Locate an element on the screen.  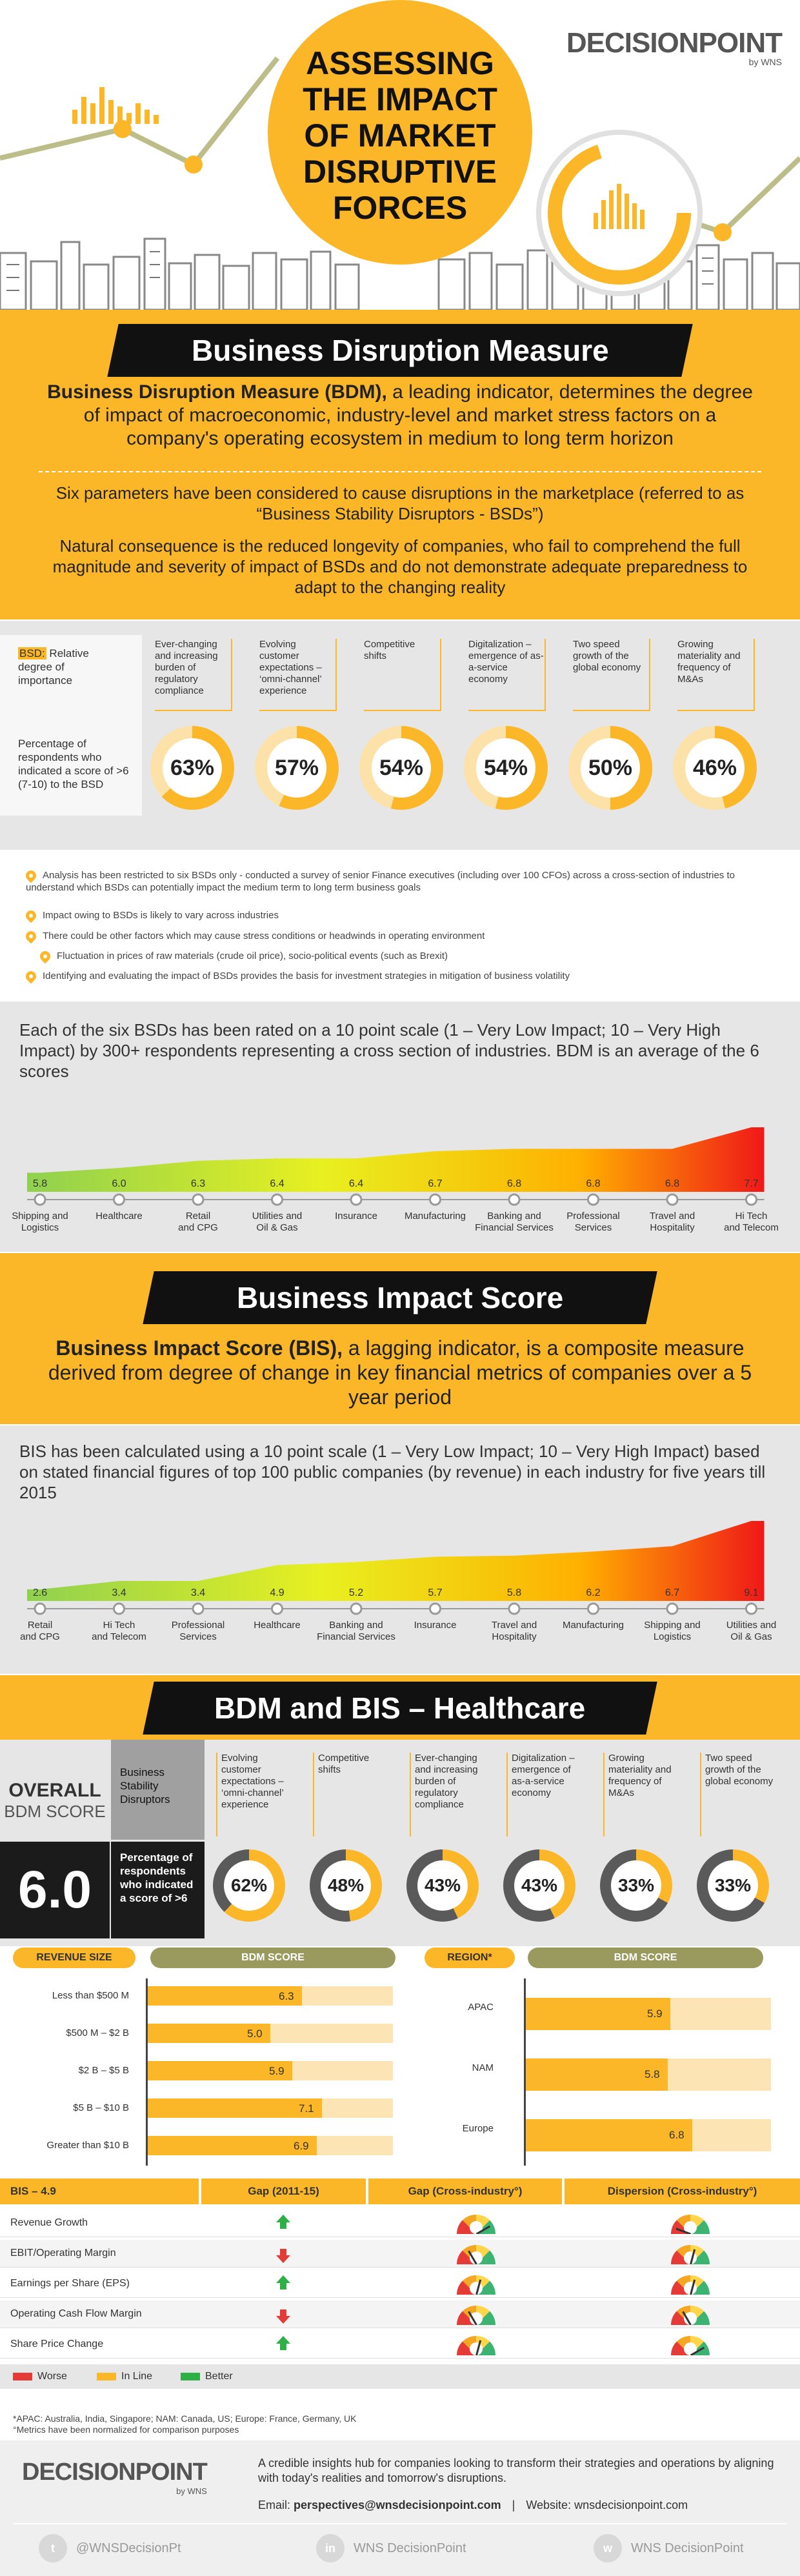
bsd-pct: 46% is located at coordinates (715, 768).